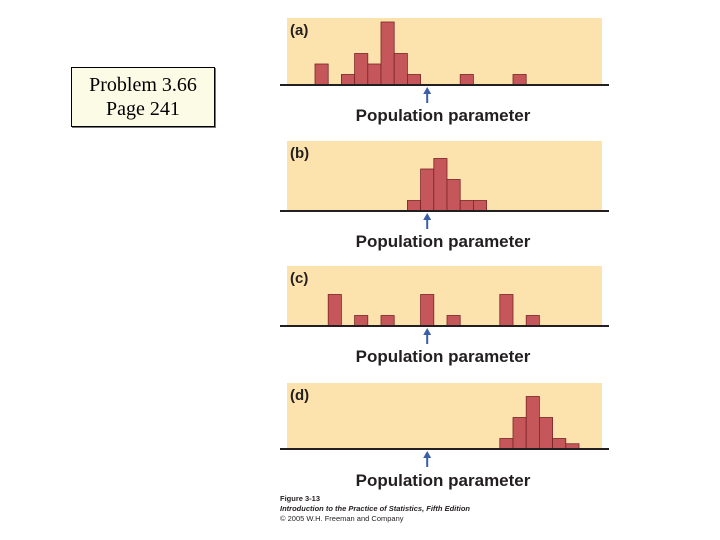  What do you see at coordinates (427, 90) in the screenshot?
I see `panel-a-parameter-arrow-icon` at bounding box center [427, 90].